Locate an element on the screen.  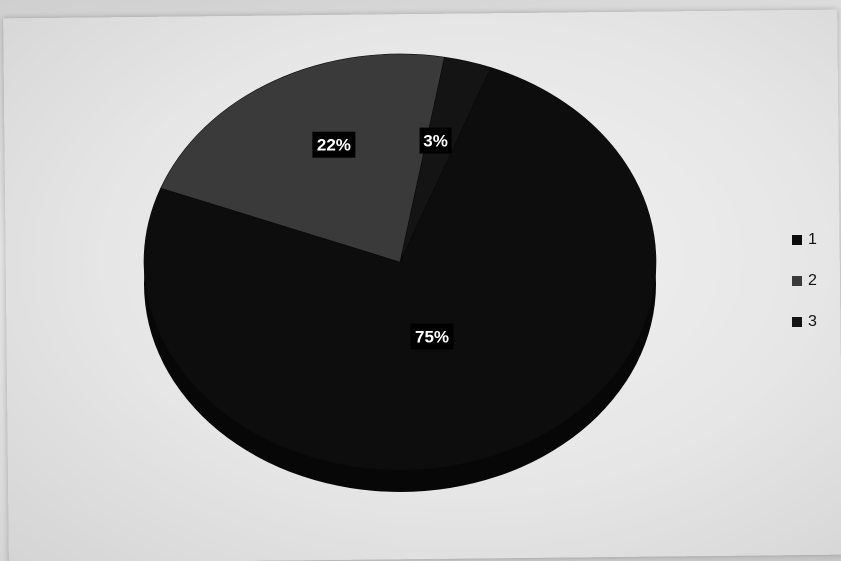
pie-data-labels: 3% 75% 22% is located at coordinates (383, 238).